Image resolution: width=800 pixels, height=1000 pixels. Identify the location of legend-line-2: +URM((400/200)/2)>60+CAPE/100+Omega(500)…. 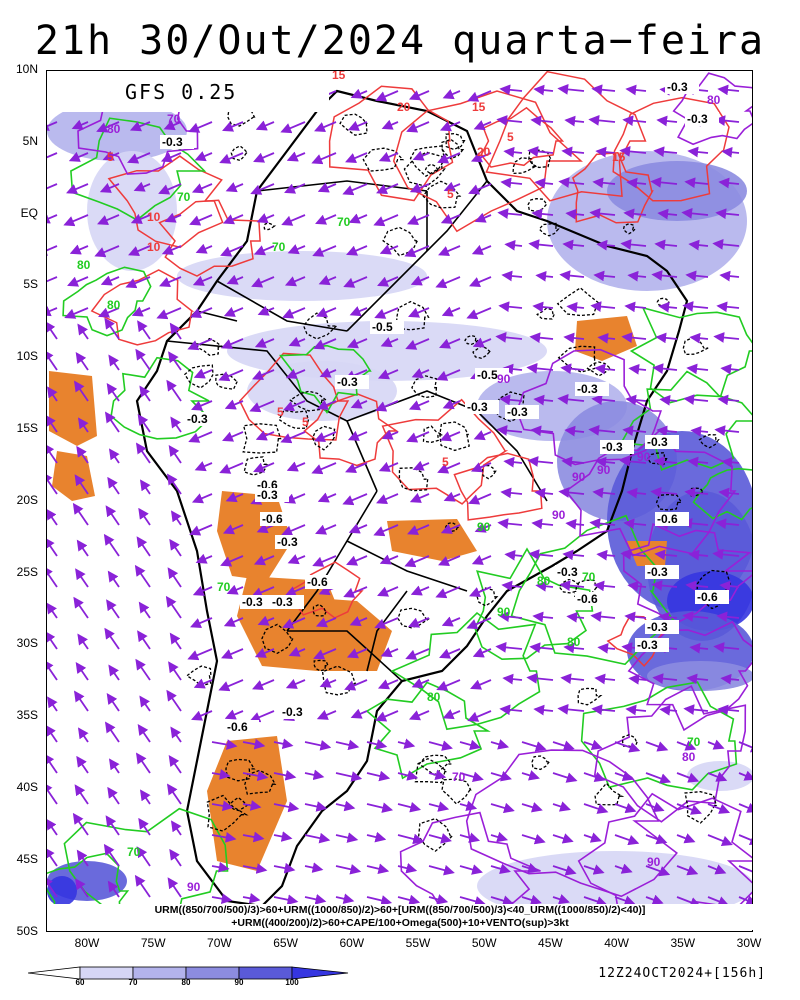
(400, 923).